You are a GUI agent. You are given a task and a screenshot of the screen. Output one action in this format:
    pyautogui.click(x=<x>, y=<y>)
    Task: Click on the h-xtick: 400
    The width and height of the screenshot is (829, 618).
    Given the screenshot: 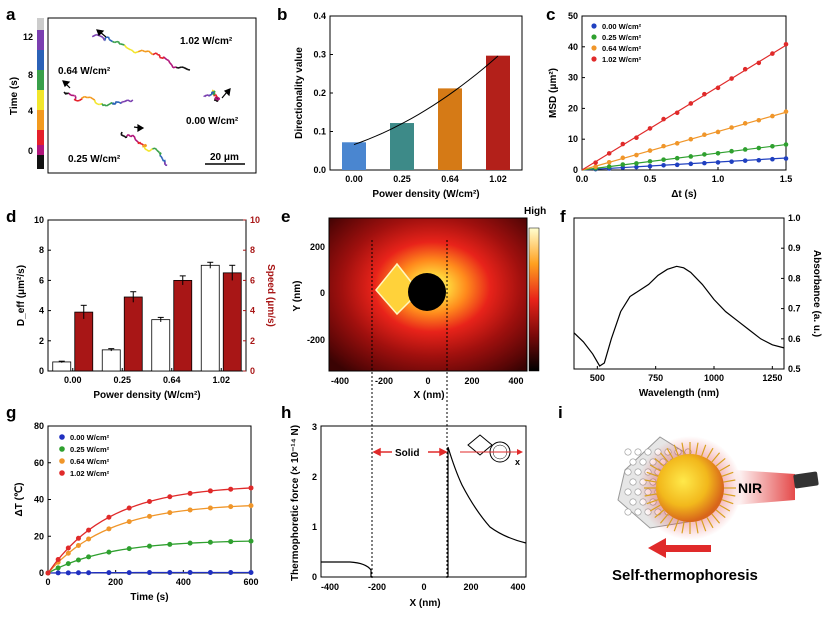 What is the action you would take?
    pyautogui.click(x=517, y=587)
    